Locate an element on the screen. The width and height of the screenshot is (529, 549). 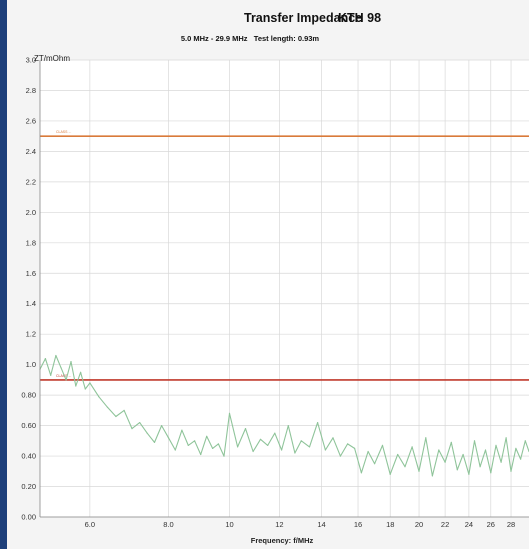
x-tick-label: 14 is located at coordinates (321, 524).